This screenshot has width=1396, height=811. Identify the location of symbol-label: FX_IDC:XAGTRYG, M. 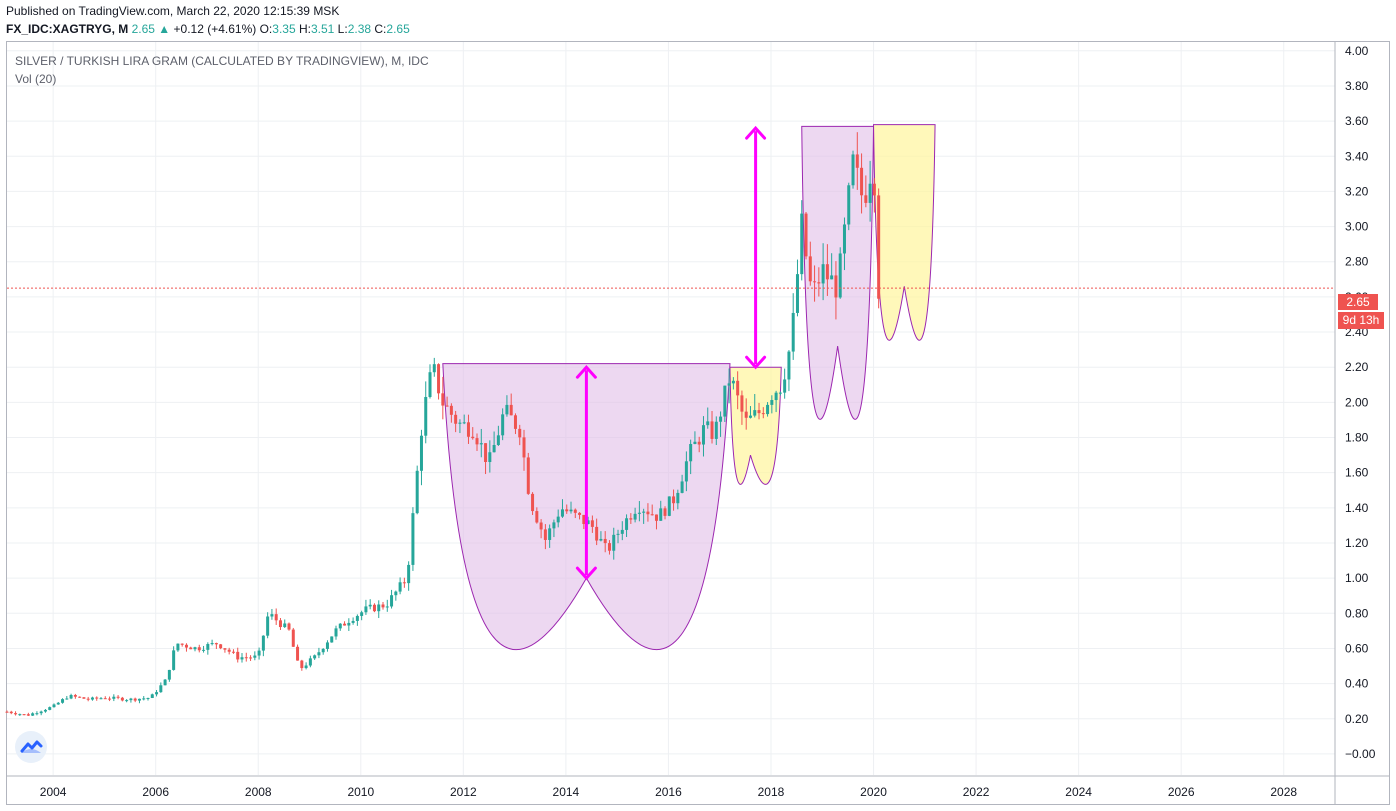
(67, 29).